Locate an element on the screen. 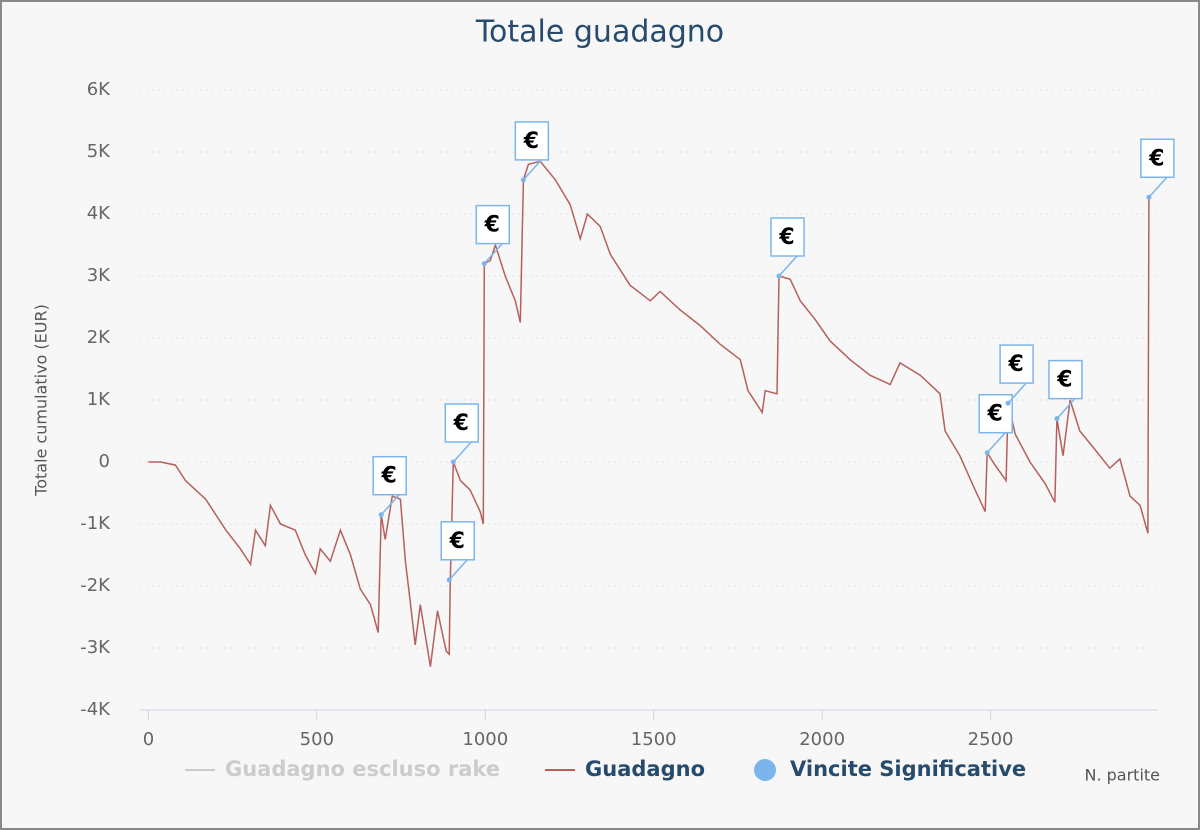 The width and height of the screenshot is (1200, 830). y-tick-label: 1K is located at coordinates (99, 399).